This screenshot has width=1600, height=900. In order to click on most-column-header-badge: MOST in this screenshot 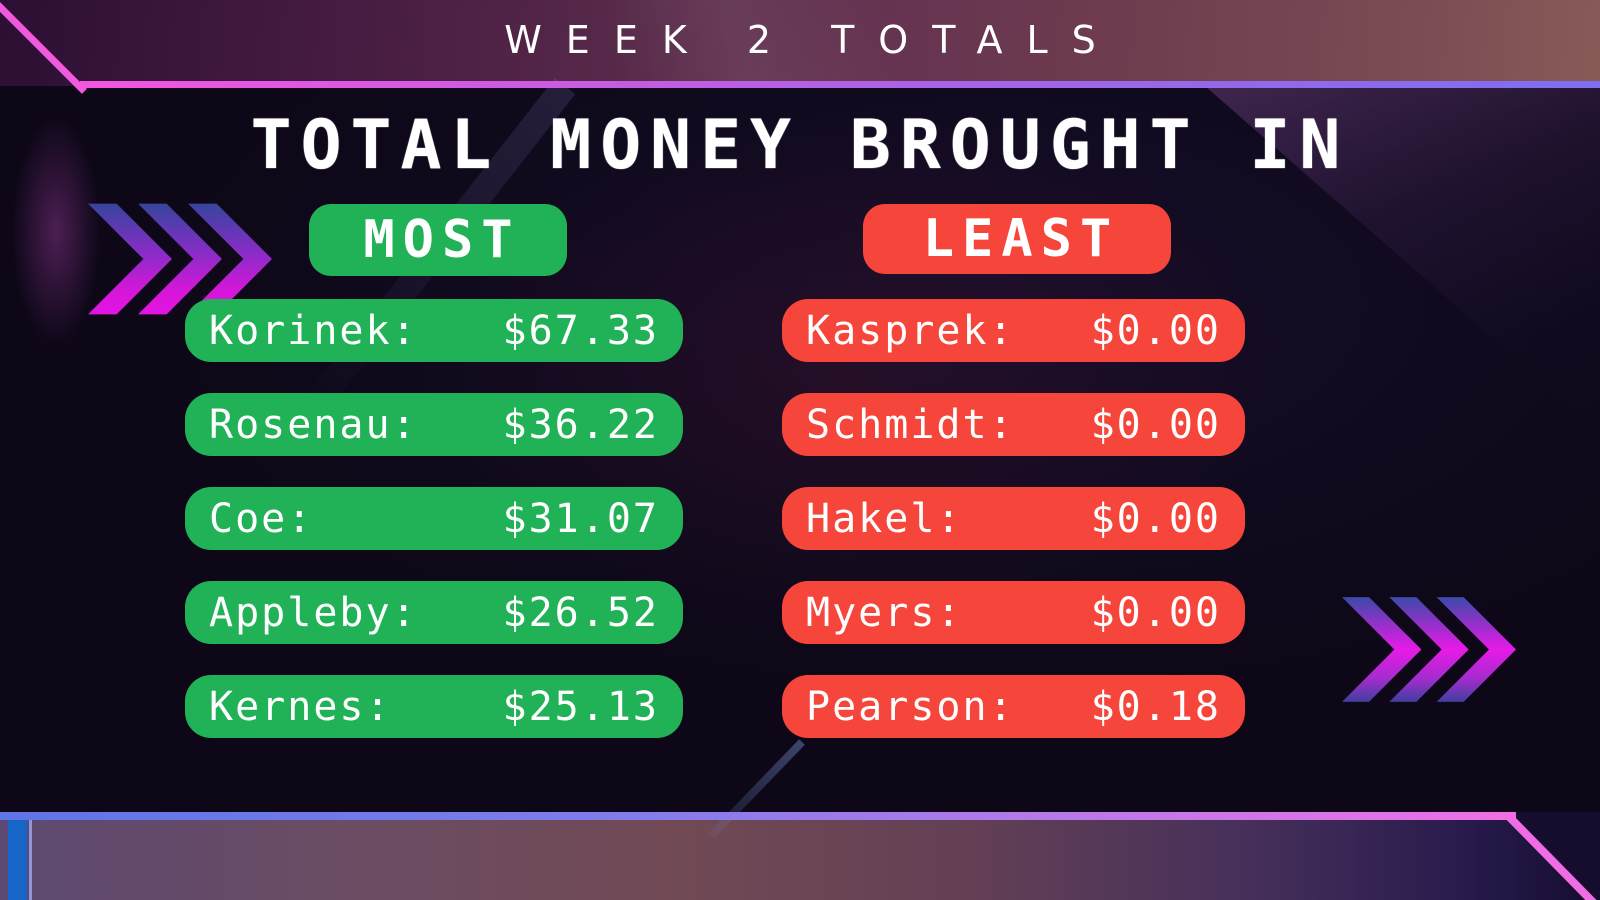, I will do `click(438, 240)`.